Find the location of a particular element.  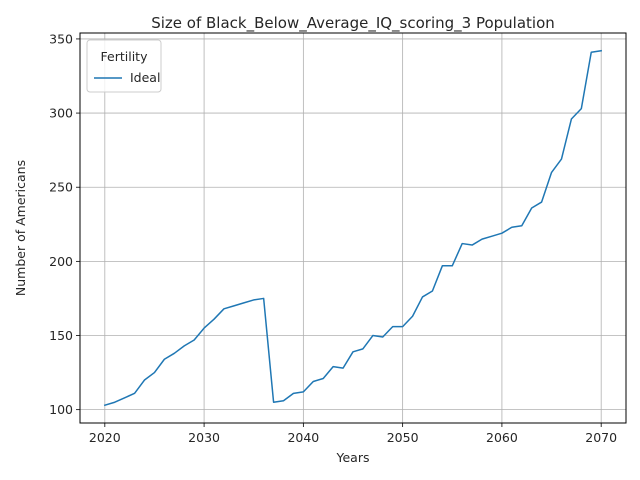

x-axis: 2020 2030 2040 2050 2060 2070 is located at coordinates (353, 434).